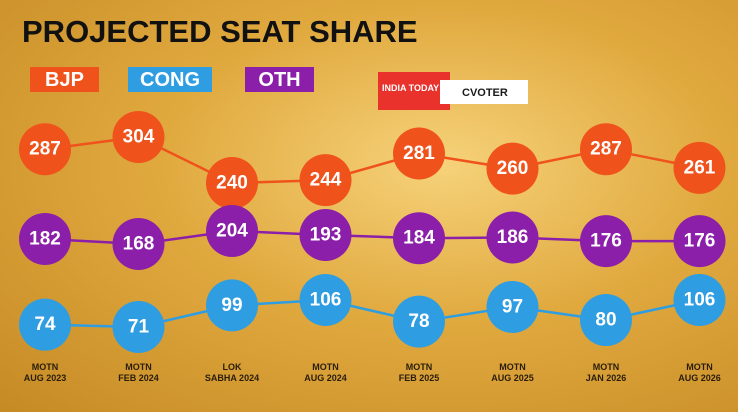  I want to click on x-tick-label: LOK SABHA 2024, so click(232, 372).